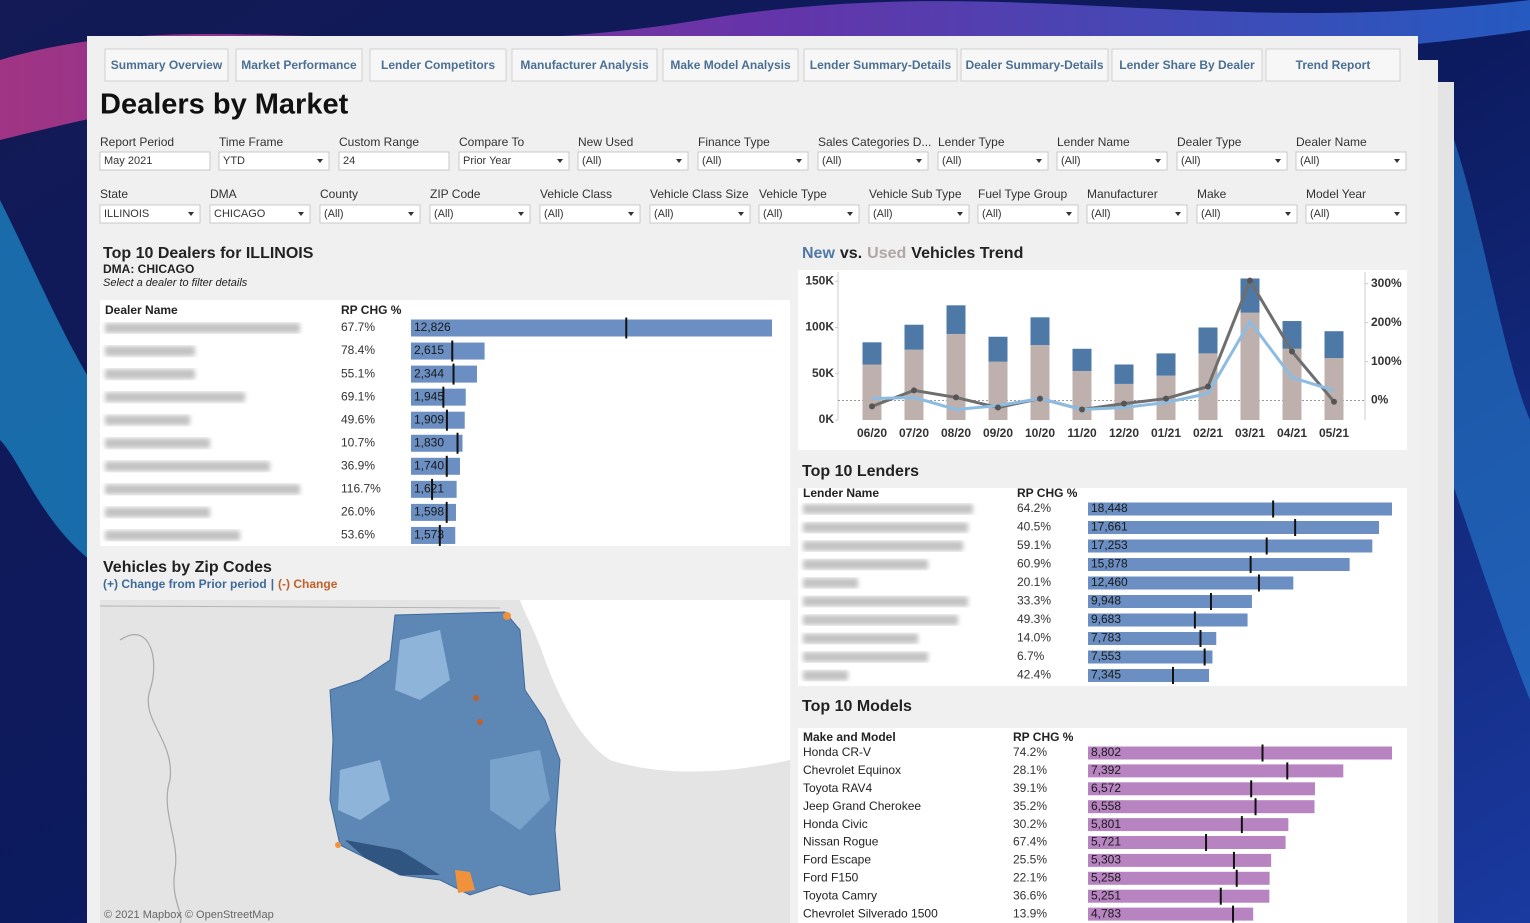 This screenshot has width=1530, height=923. What do you see at coordinates (240, 214) in the screenshot?
I see `filter-value: CHICAGO` at bounding box center [240, 214].